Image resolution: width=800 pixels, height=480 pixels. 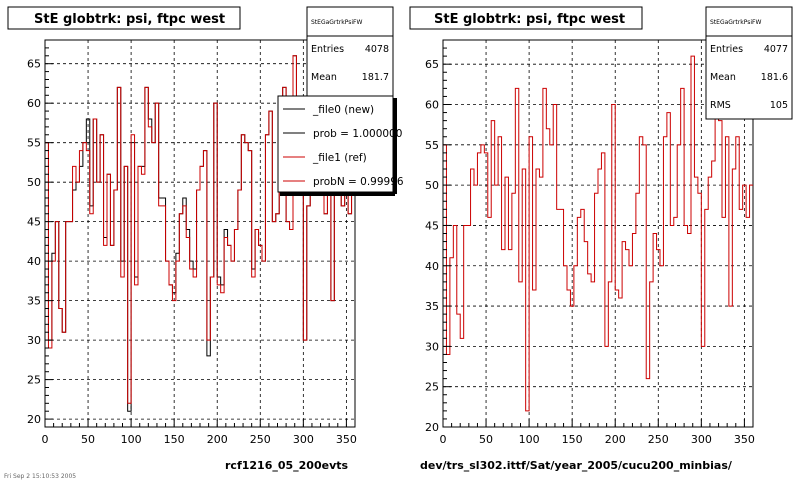 What do you see at coordinates (358, 182) in the screenshot?
I see `legend-probn: probN = 0.99996` at bounding box center [358, 182].